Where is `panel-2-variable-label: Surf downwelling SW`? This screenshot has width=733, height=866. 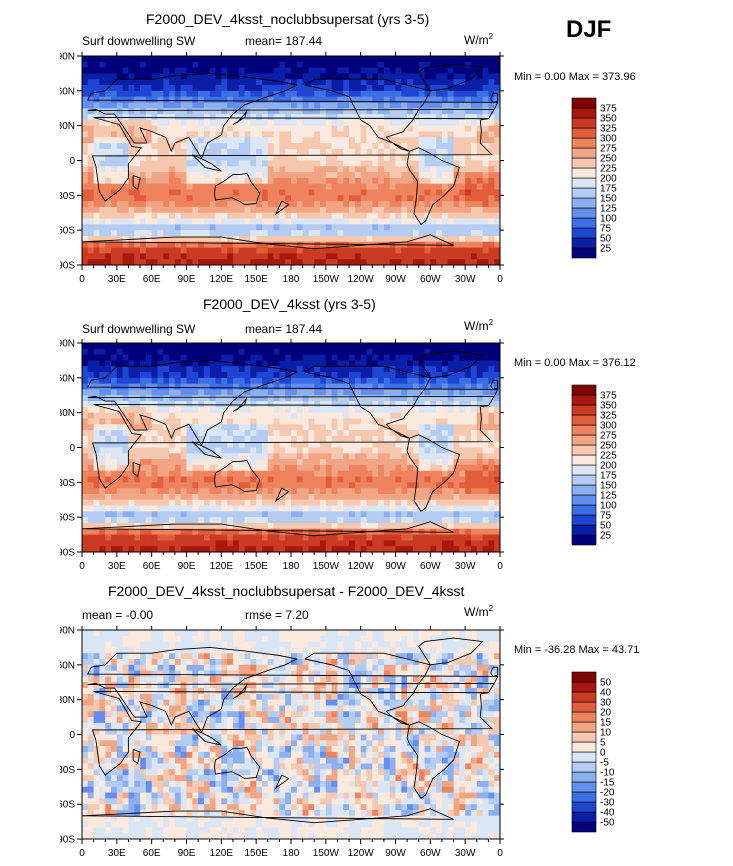
panel-2-variable-label: Surf downwelling SW is located at coordinates (139, 329).